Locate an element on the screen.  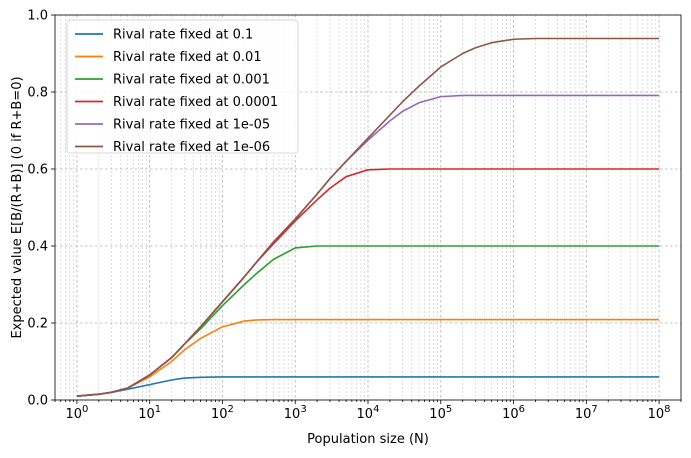
y-tick-label: 1.0 is located at coordinates (37, 16).